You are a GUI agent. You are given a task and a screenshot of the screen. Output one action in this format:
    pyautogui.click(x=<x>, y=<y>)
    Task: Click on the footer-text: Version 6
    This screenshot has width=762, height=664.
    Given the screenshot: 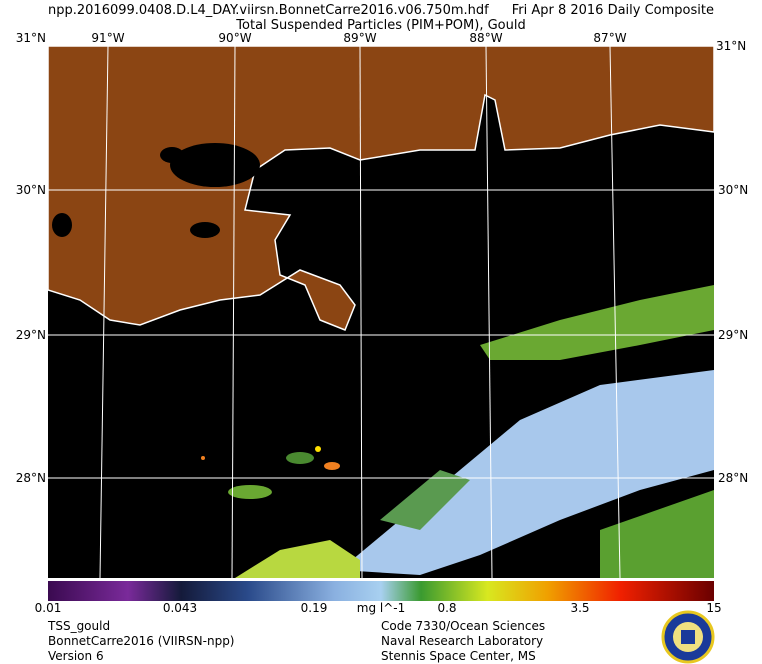 What is the action you would take?
    pyautogui.click(x=76, y=656)
    